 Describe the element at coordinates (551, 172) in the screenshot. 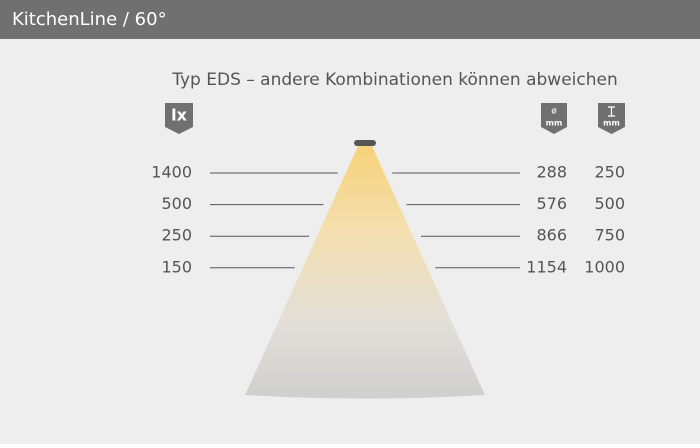

I see `diameter-value: 288` at that location.